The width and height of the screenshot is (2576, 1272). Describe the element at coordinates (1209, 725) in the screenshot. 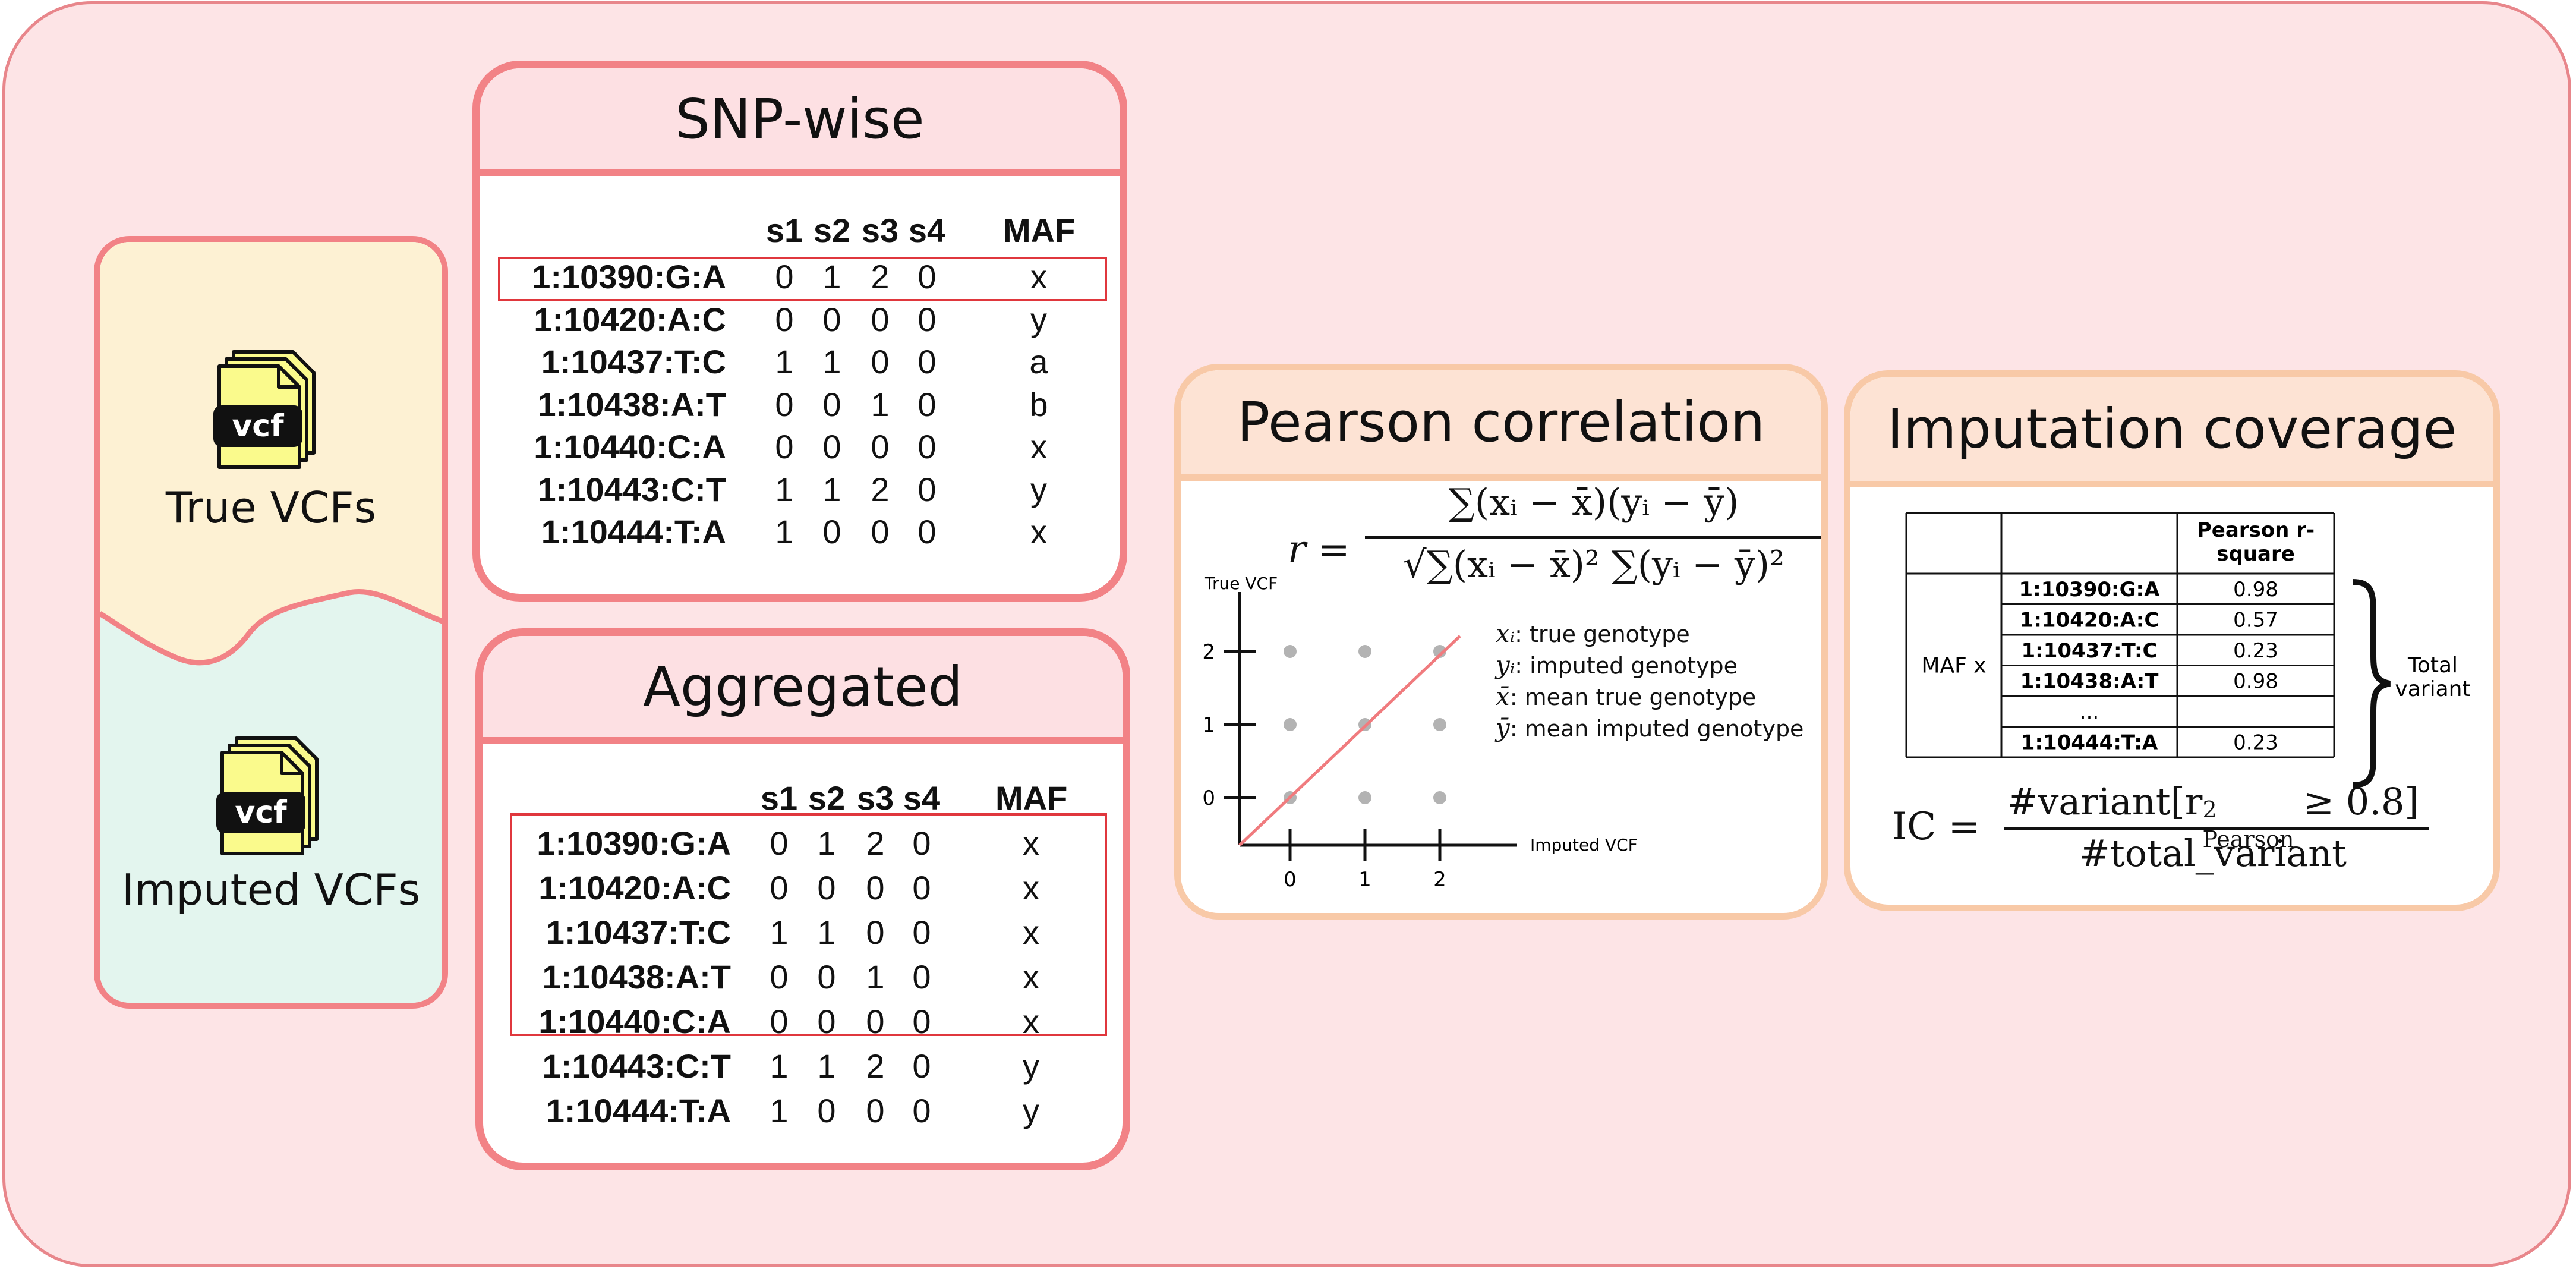

I see `y-tick-label: 1` at that location.